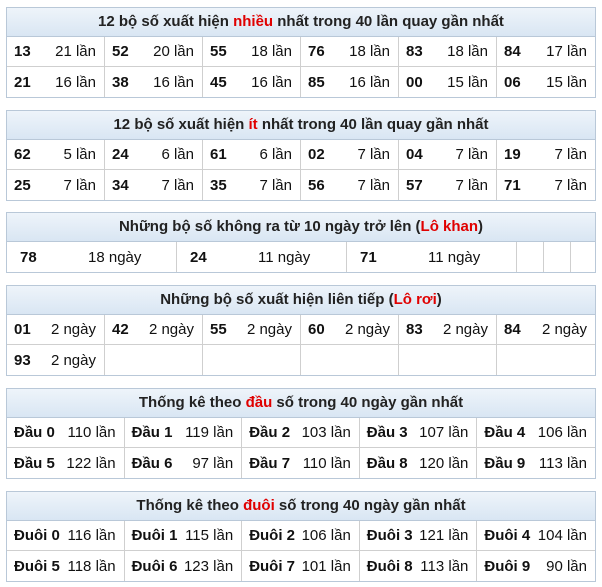 This screenshot has width=602, height=587. I want to click on stat-cell: Đuôi 0 116 lần, so click(66, 536).